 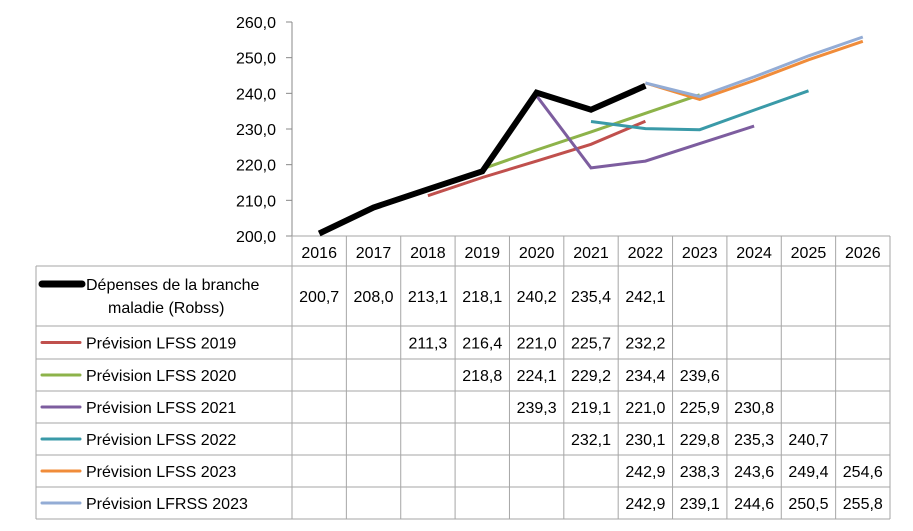 I want to click on data-label: 208,0, so click(x=374, y=297).